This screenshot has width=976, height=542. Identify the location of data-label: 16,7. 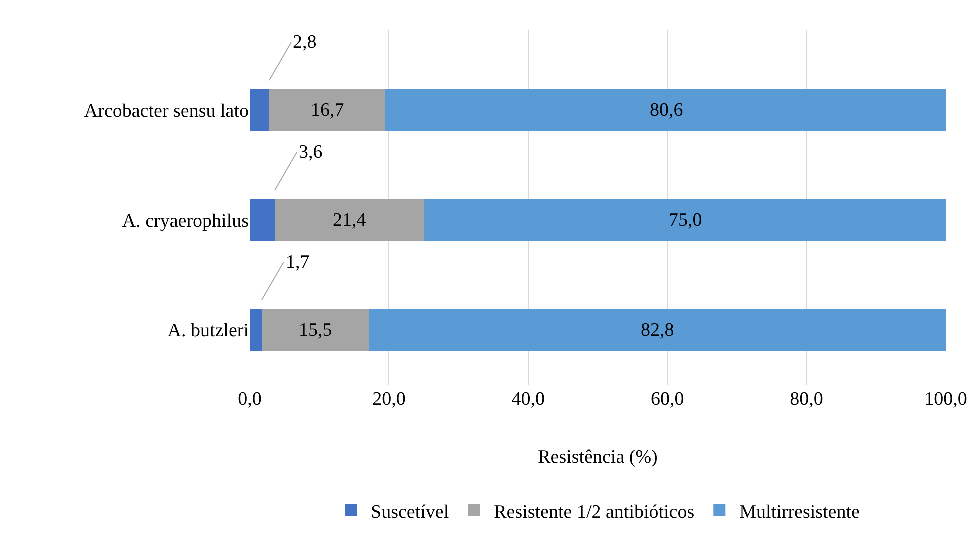
(327, 110).